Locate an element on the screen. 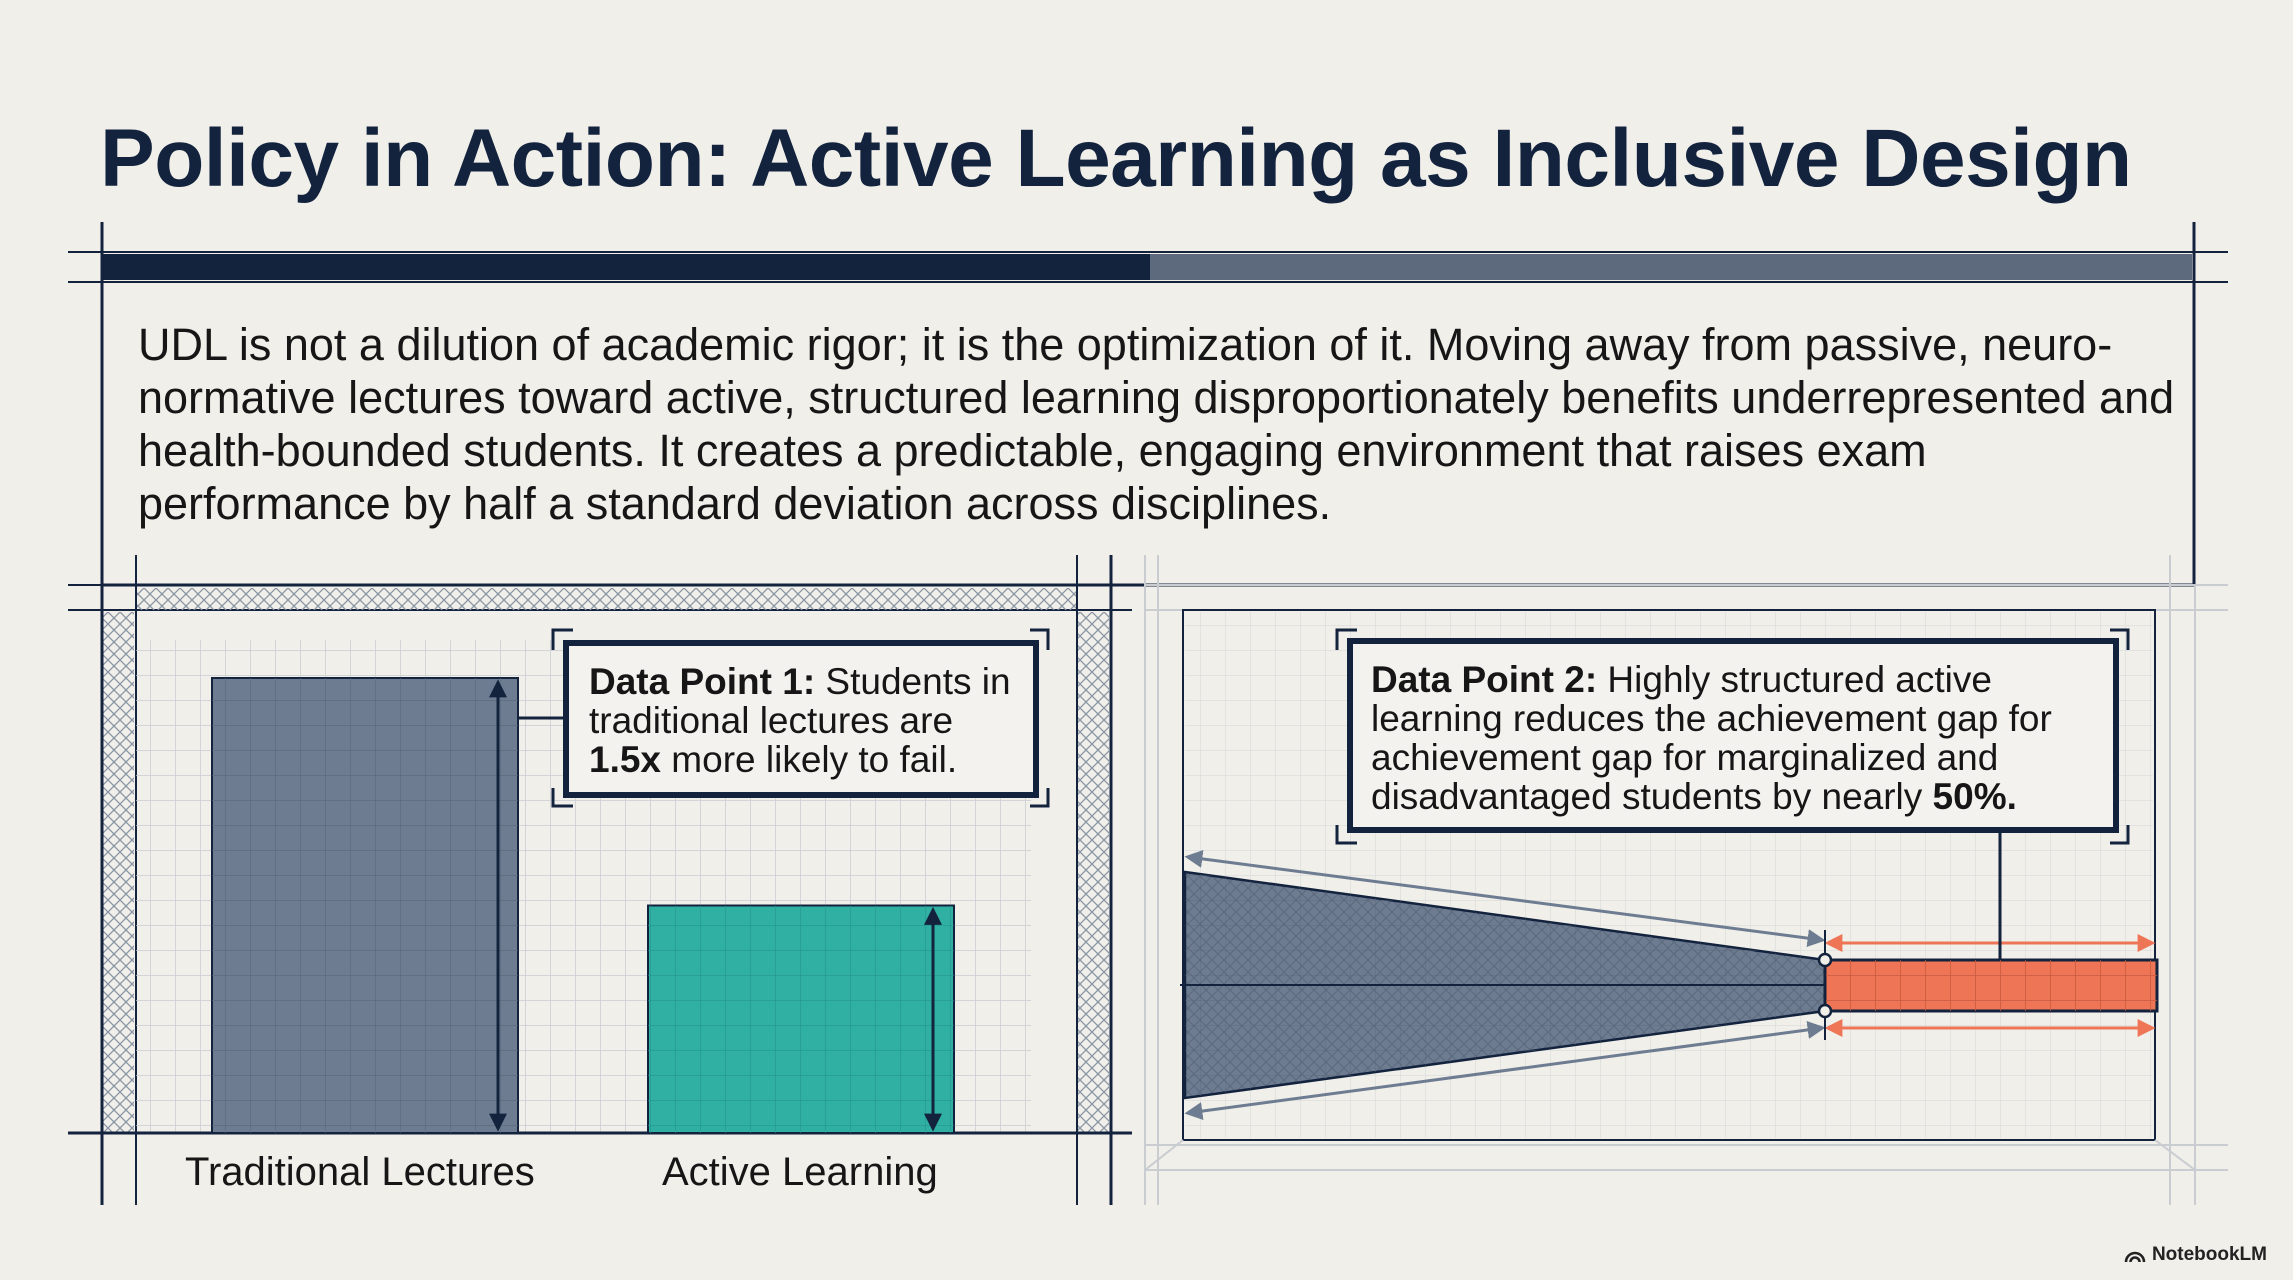  bar-traditional-lectures is located at coordinates (365, 905).